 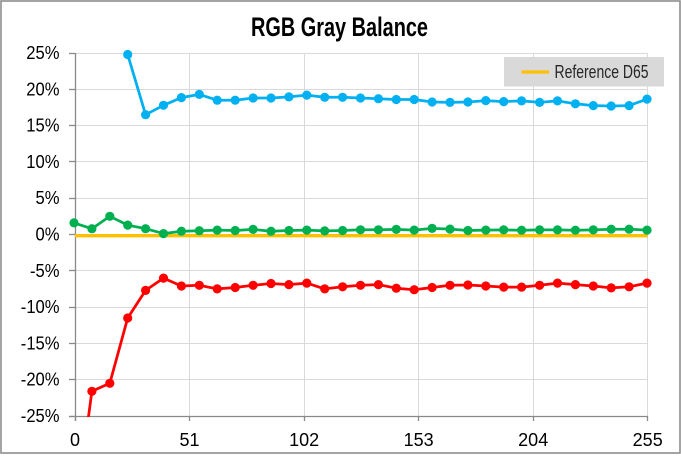 What do you see at coordinates (42, 162) in the screenshot?
I see `svg-text: 10%` at bounding box center [42, 162].